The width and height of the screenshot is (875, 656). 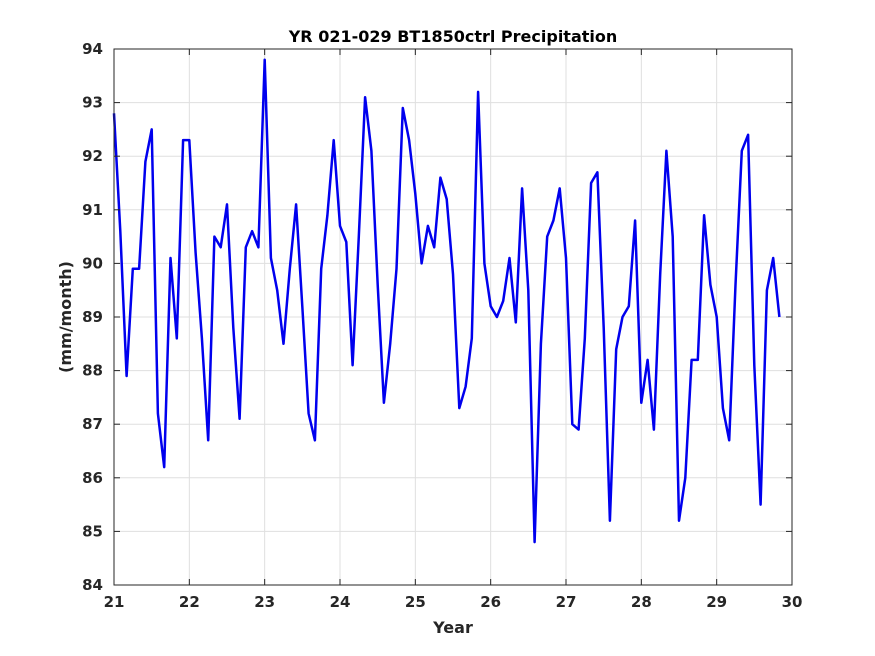 I want to click on y-axis-label: (mm/month), so click(x=65, y=317).